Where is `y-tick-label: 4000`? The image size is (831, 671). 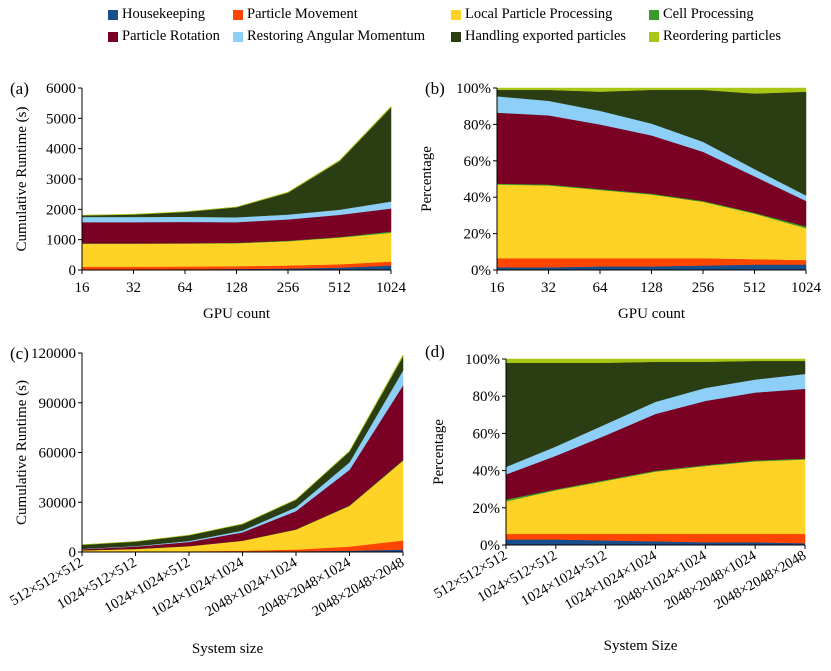 y-tick-label: 4000 is located at coordinates (61, 150).